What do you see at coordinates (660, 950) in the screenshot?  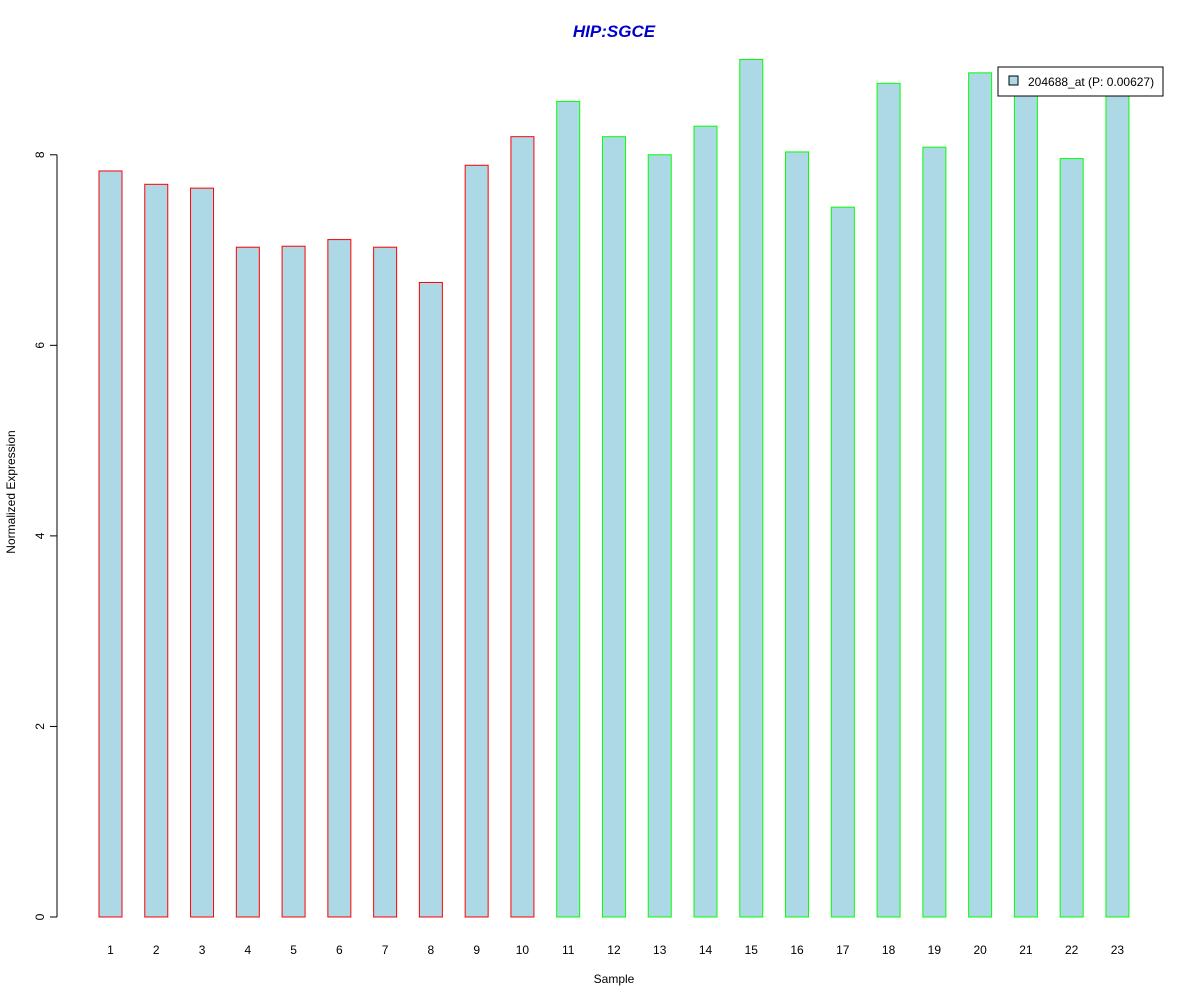 I see `x-tick-label: 13` at bounding box center [660, 950].